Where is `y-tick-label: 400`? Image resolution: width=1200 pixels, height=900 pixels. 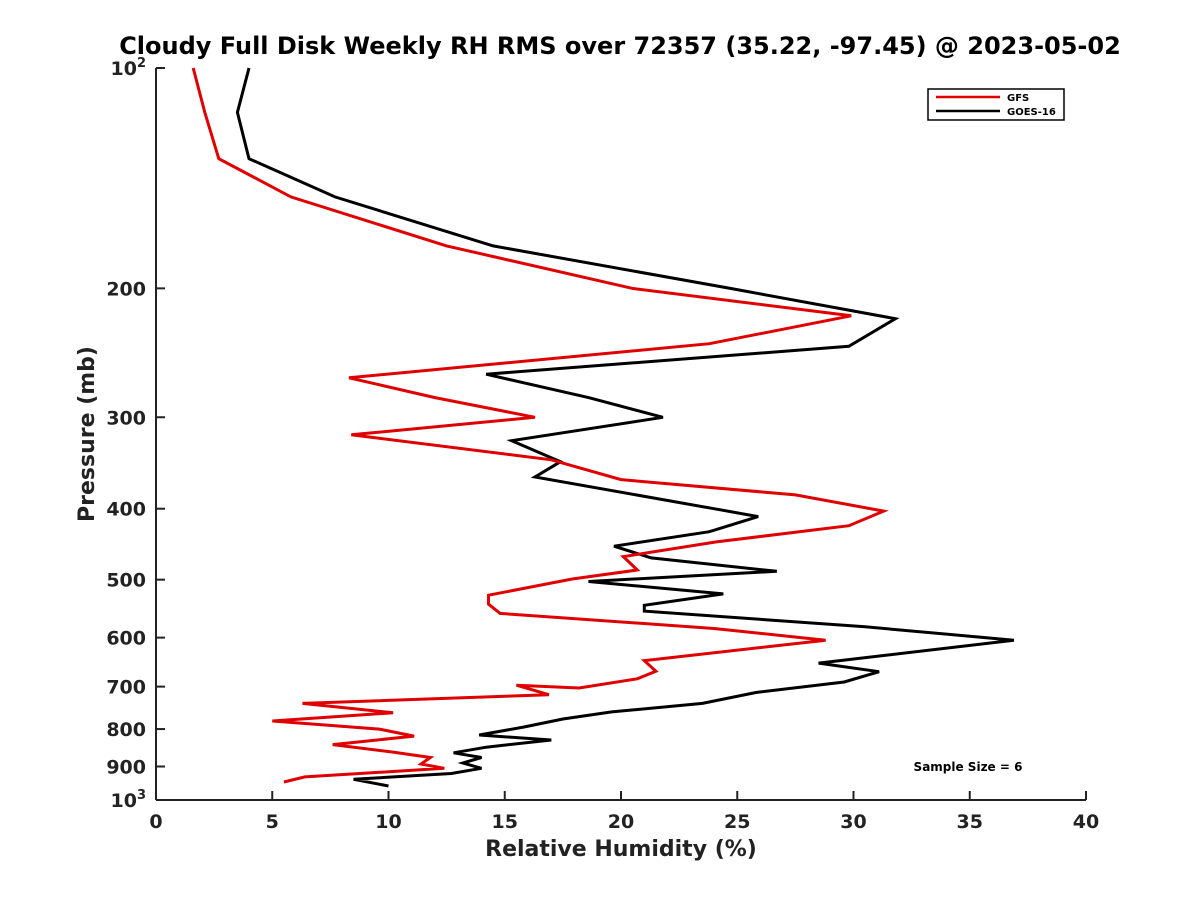 y-tick-label: 400 is located at coordinates (126, 510).